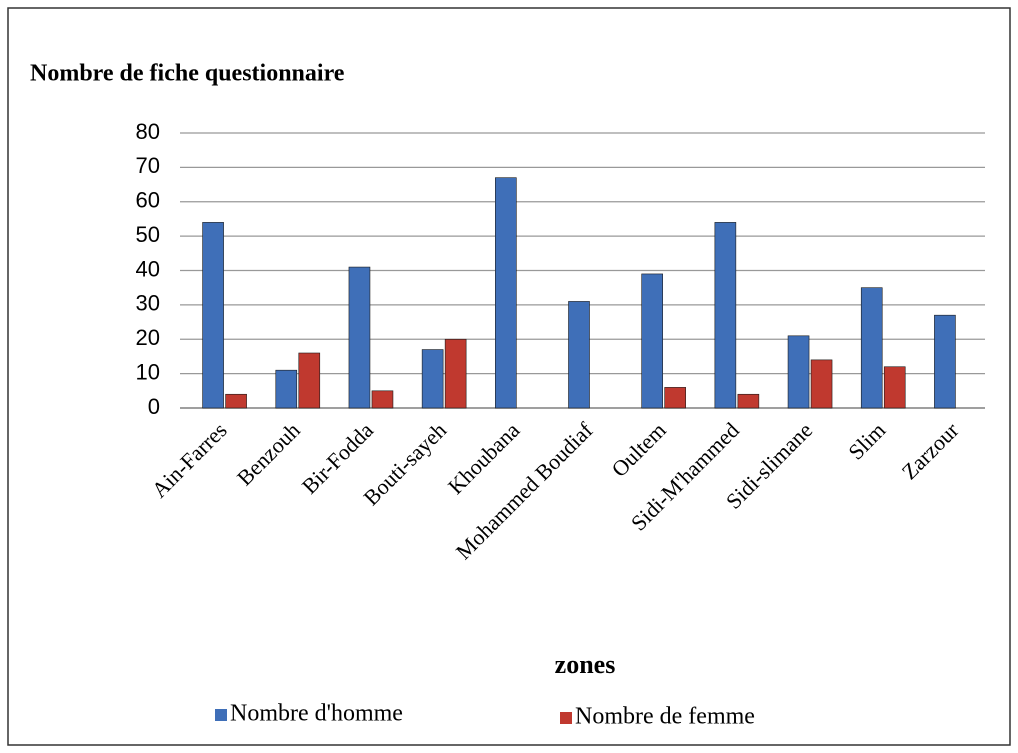 This screenshot has width=1018, height=753. What do you see at coordinates (148, 303) in the screenshot?
I see `y-tick-label: 30` at bounding box center [148, 303].